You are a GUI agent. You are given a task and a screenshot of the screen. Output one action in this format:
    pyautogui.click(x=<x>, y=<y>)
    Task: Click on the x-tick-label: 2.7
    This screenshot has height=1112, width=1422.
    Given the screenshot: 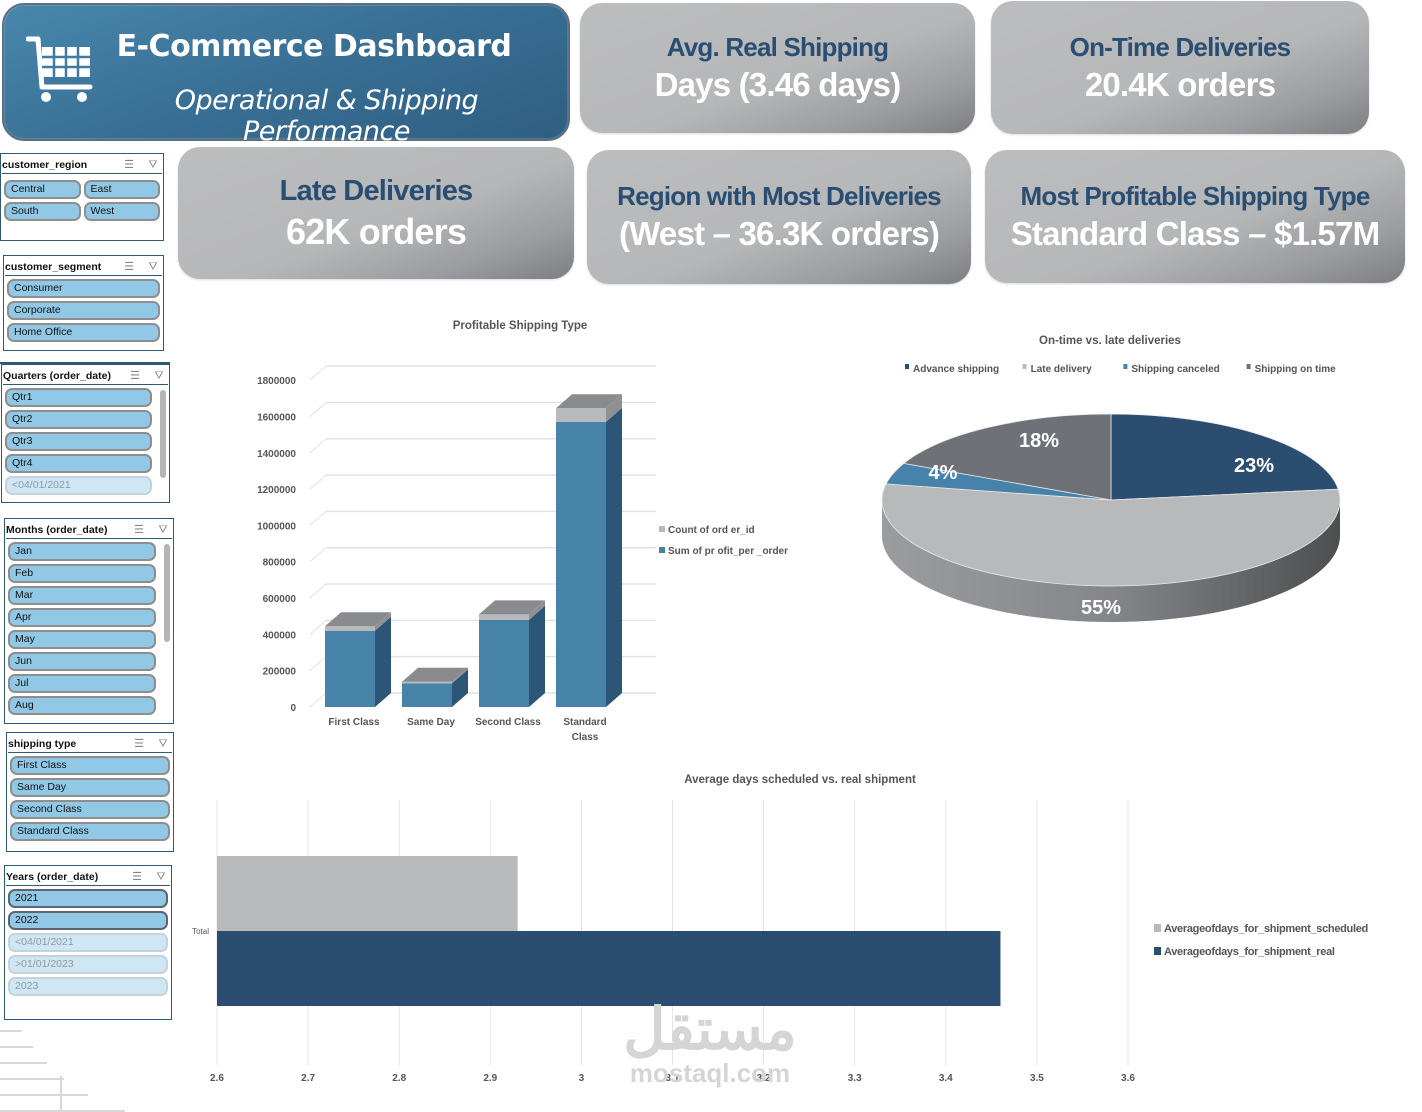 What is the action you would take?
    pyautogui.click(x=308, y=1078)
    